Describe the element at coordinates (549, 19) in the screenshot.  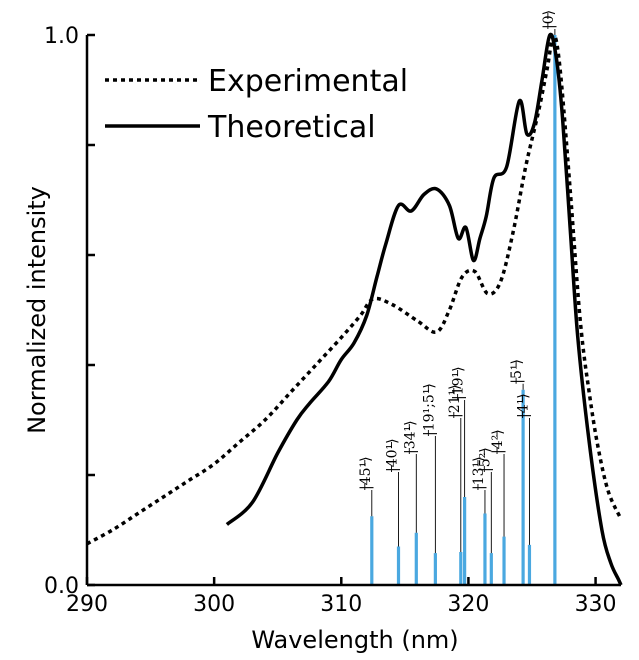
I see `stick-label: |0⟩` at that location.